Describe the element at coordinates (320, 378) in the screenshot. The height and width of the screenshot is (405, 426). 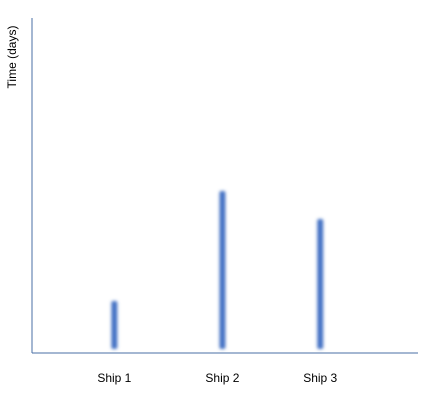
I see `x-tick-label: Ship 3` at that location.